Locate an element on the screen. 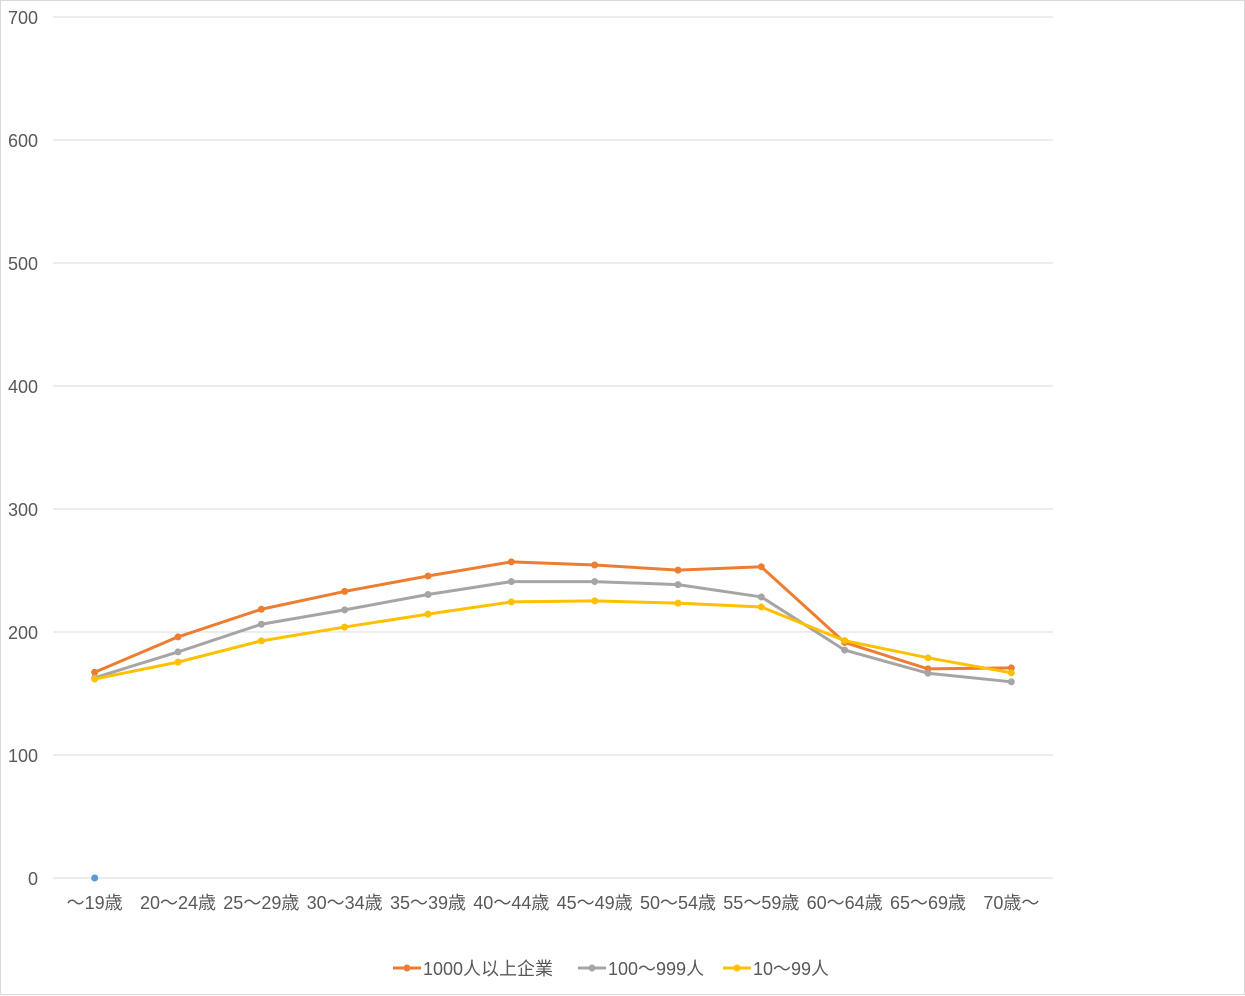 The image size is (1245, 996). x-tick-label: 55～59歳 is located at coordinates (761, 903).